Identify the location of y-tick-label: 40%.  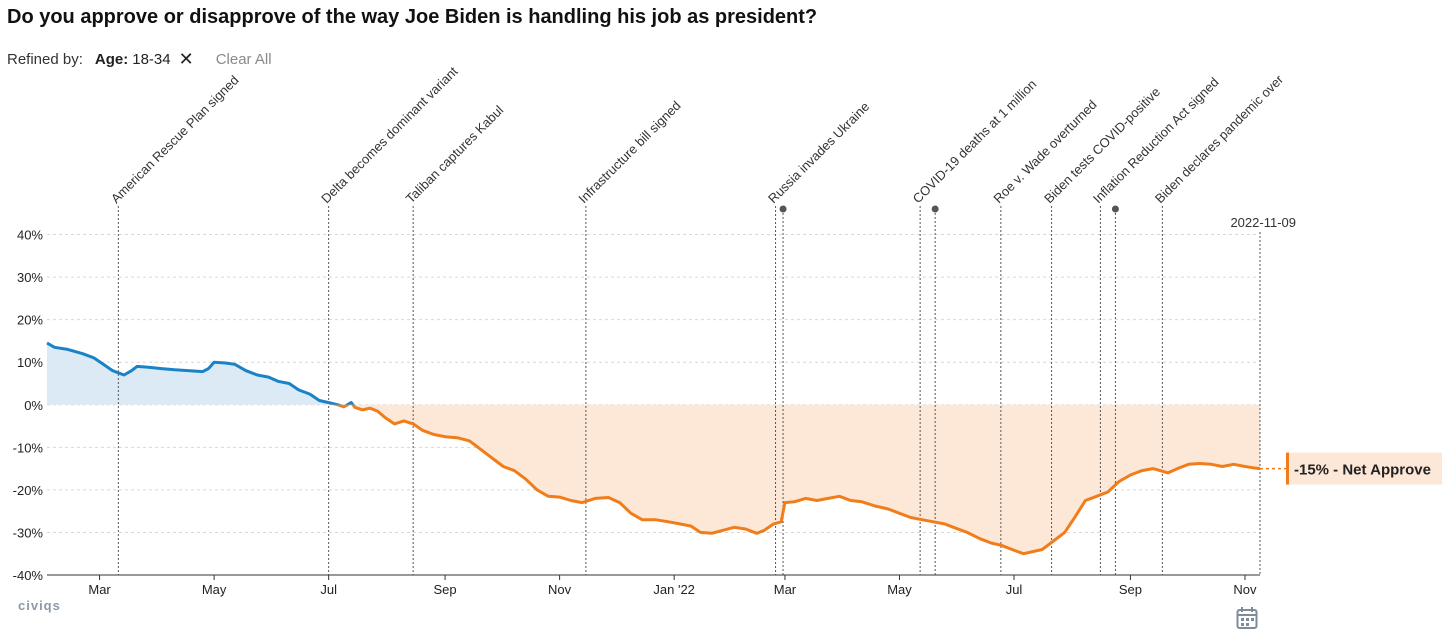
(30, 235).